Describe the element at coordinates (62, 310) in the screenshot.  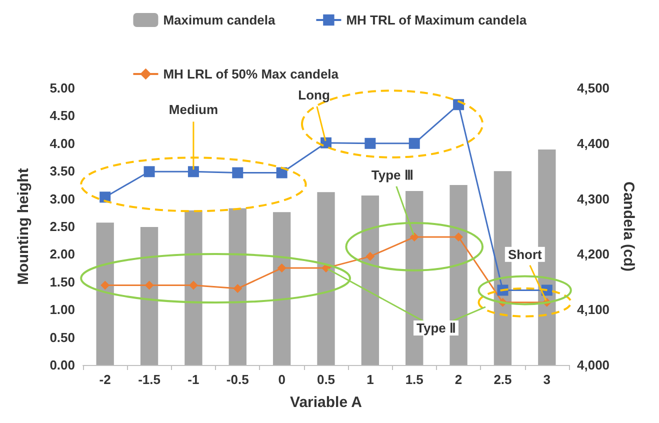
I see `y-tick-label: 1.00` at that location.